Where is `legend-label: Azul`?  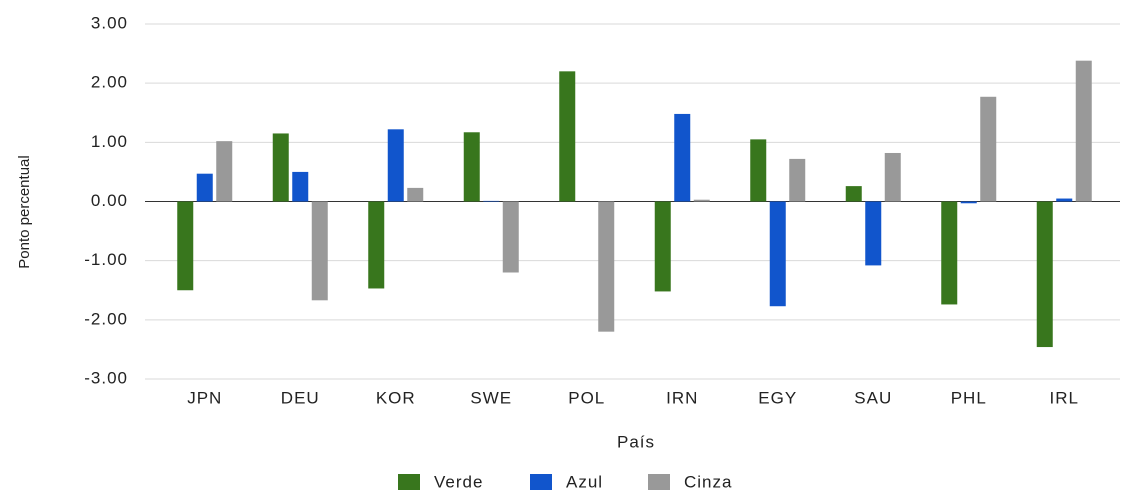 legend-label: Azul is located at coordinates (584, 481).